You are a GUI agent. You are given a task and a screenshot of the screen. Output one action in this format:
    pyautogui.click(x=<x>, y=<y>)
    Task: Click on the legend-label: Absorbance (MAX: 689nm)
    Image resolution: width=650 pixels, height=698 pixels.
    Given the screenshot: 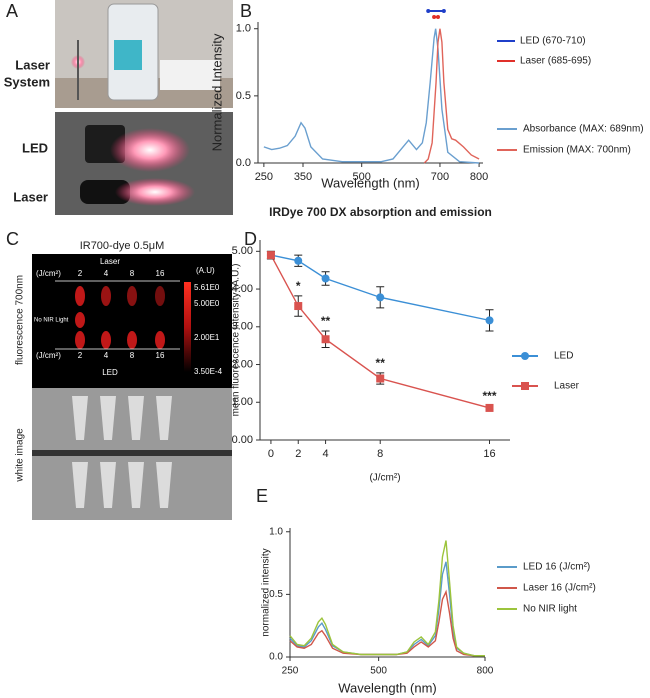 What is the action you would take?
    pyautogui.click(x=583, y=129)
    